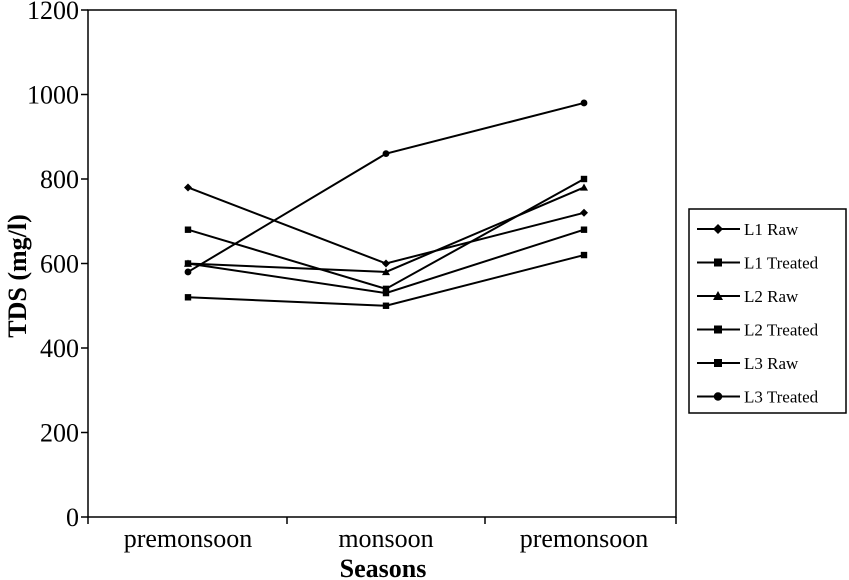 The image size is (849, 580). I want to click on legend-item: L3 Raw, so click(748, 363).